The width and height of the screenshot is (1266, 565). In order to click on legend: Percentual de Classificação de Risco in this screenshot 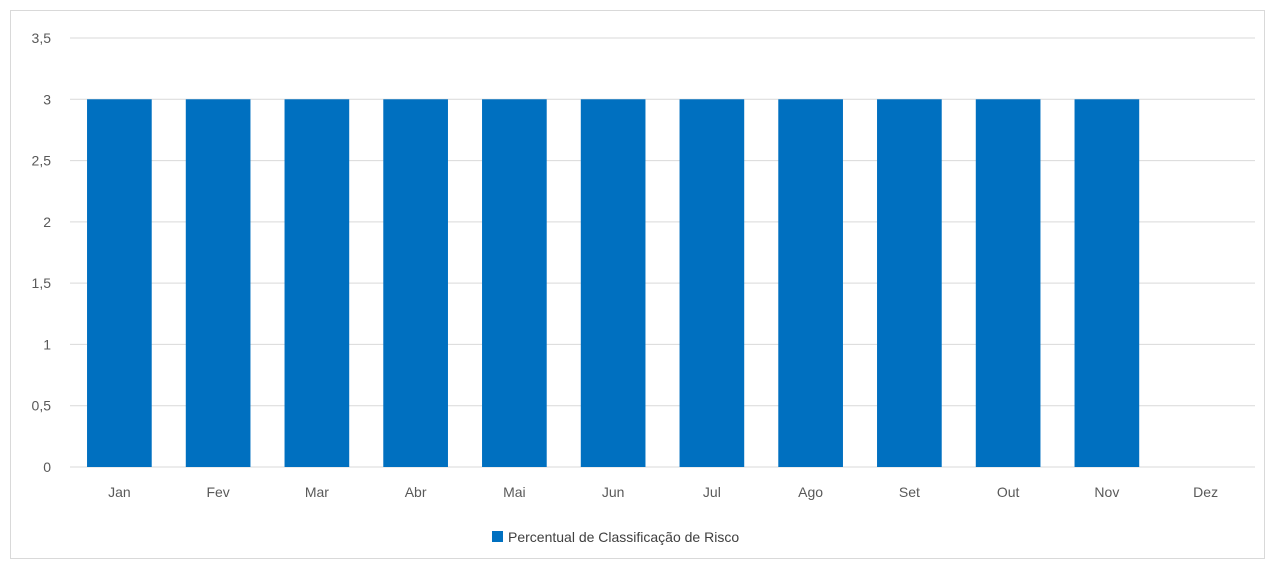, I will do `click(615, 537)`.